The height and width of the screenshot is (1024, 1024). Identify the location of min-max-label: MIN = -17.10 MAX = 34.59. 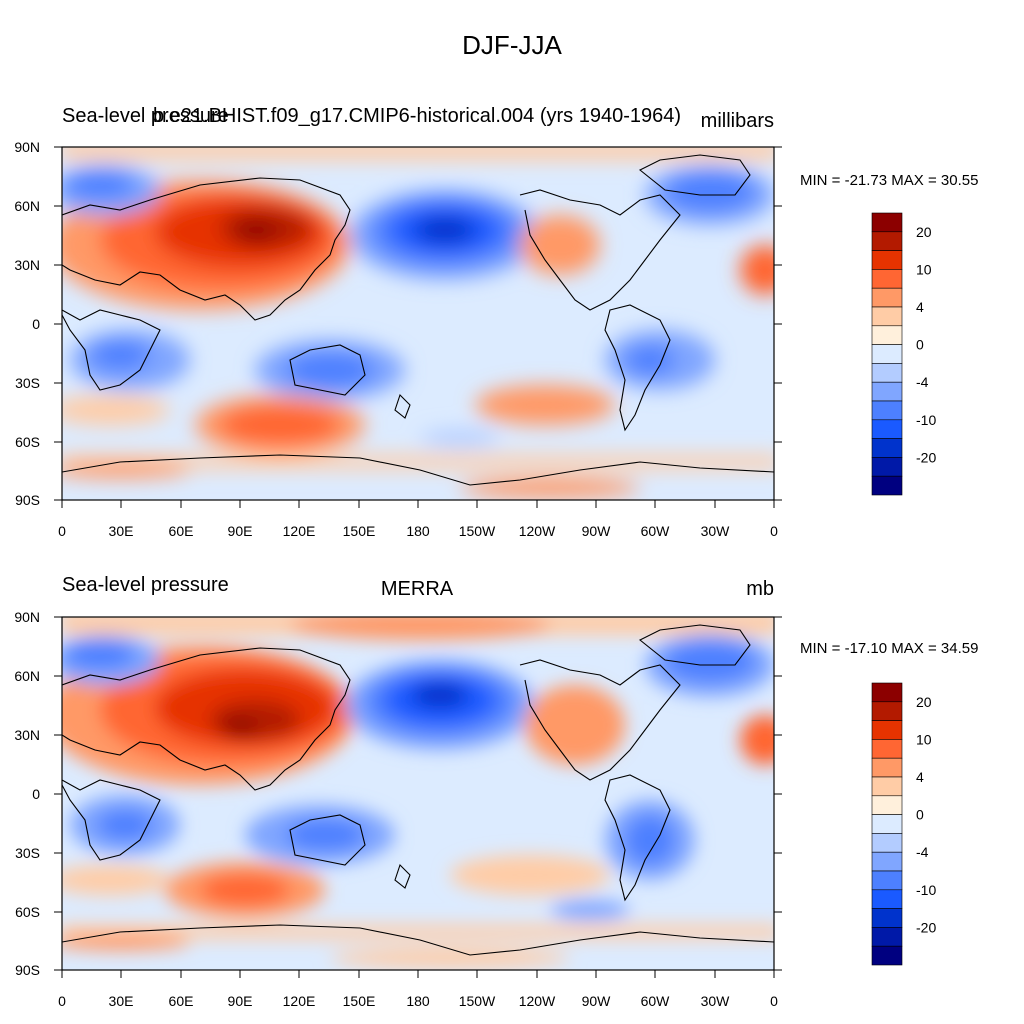
(889, 648).